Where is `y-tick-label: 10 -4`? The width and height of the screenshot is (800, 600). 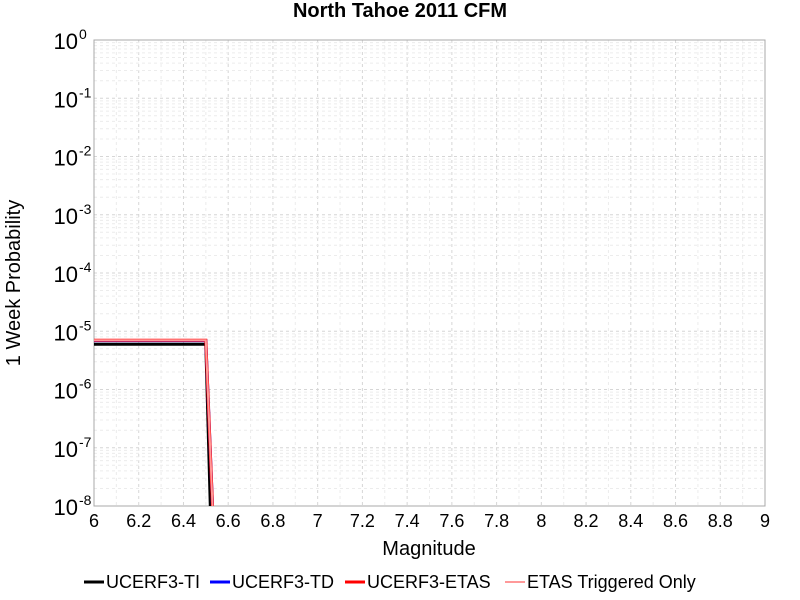 y-tick-label: 10 -4 is located at coordinates (73, 273).